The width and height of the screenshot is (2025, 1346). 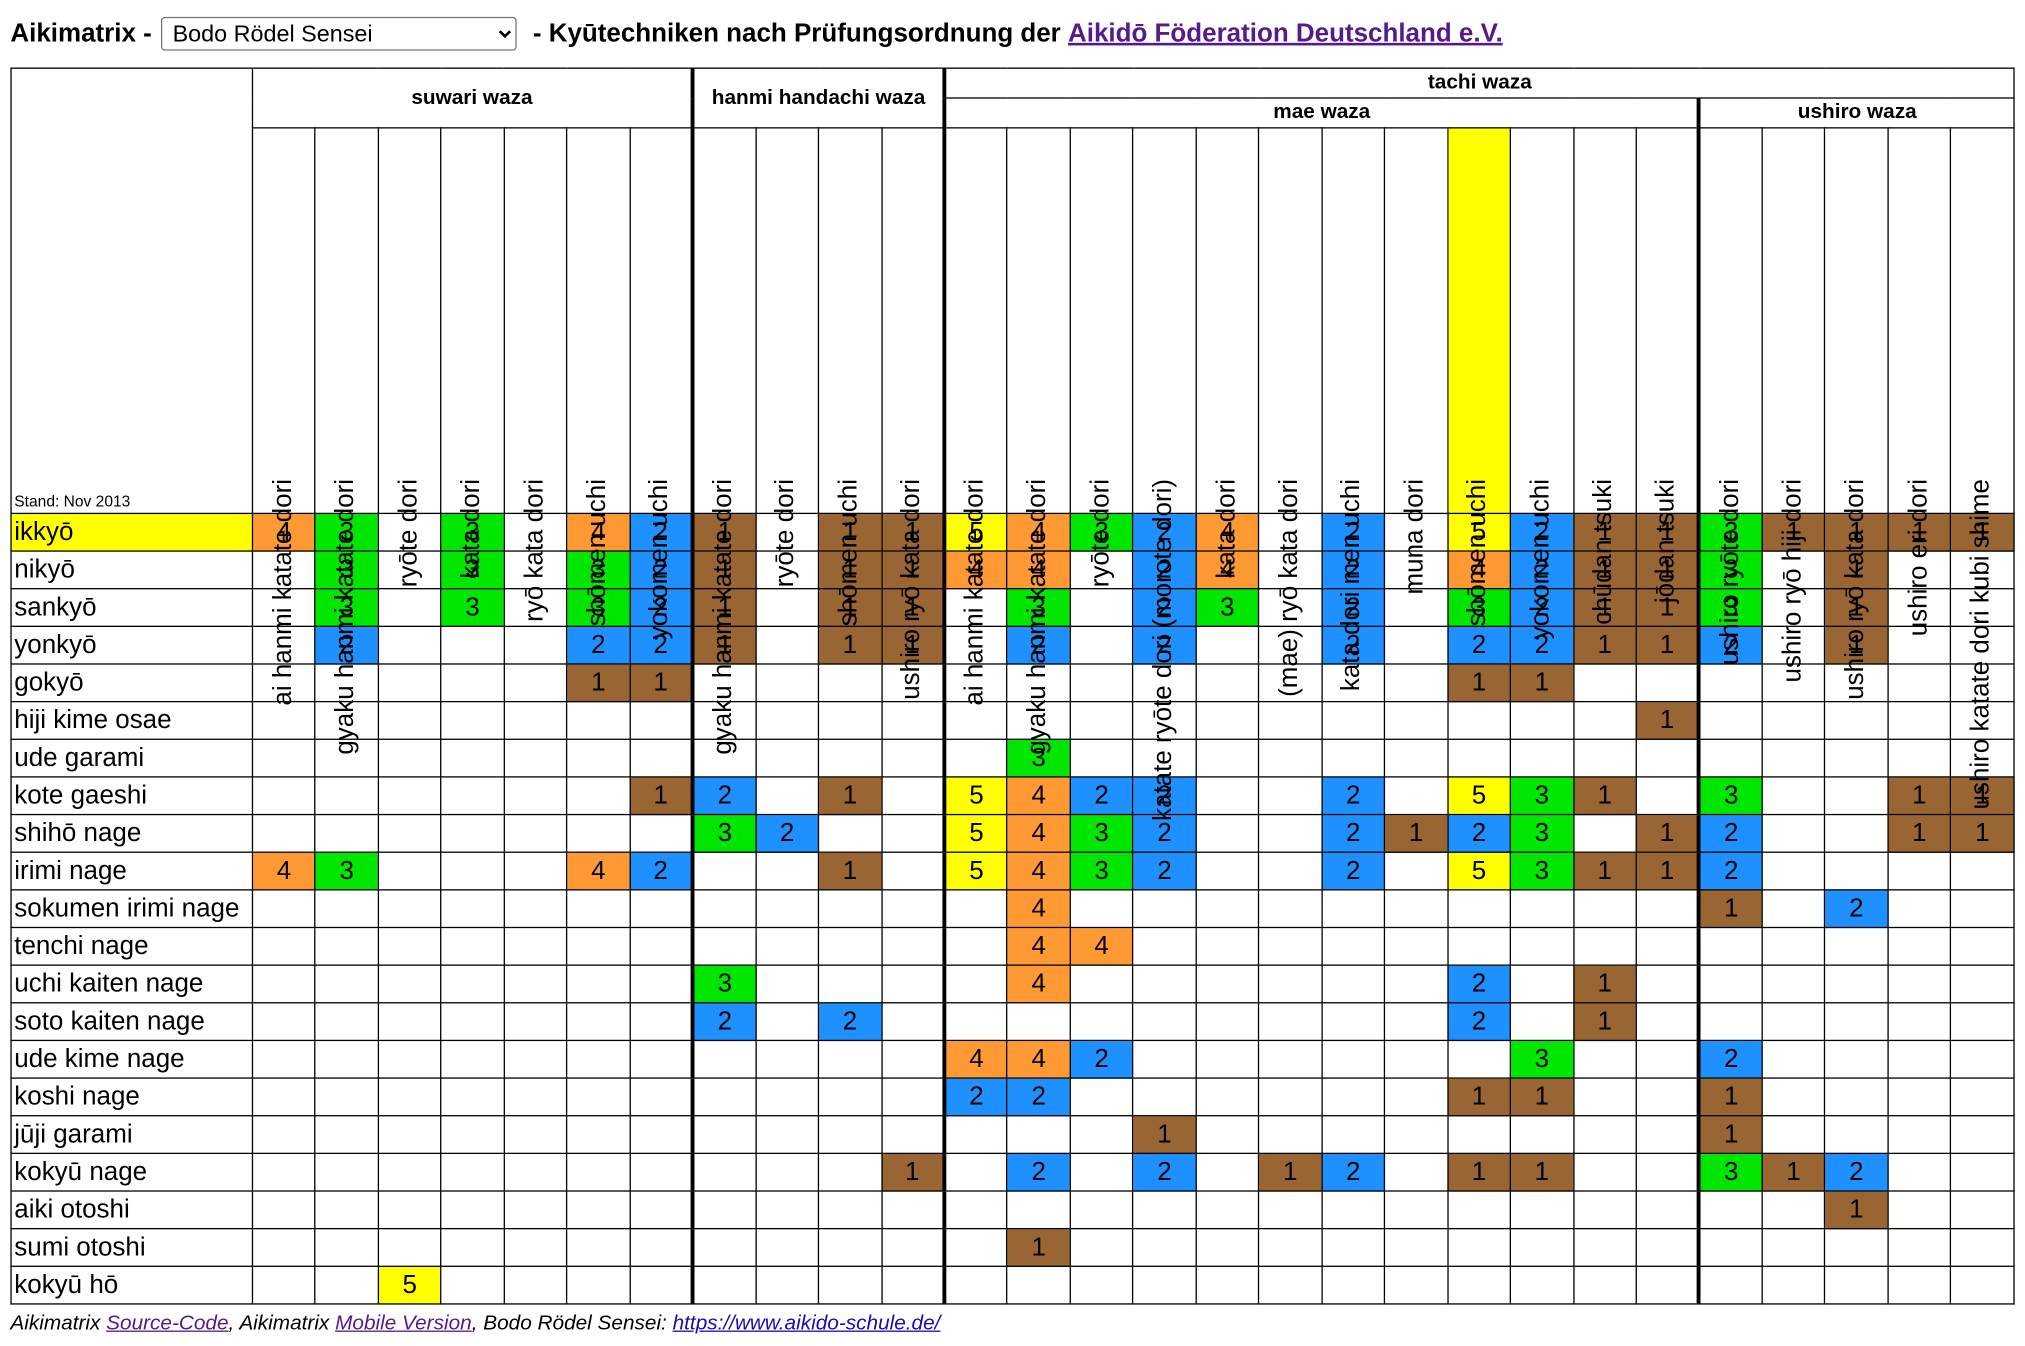 I want to click on column-label: gyaku hanmi katate dori, so click(x=723, y=616).